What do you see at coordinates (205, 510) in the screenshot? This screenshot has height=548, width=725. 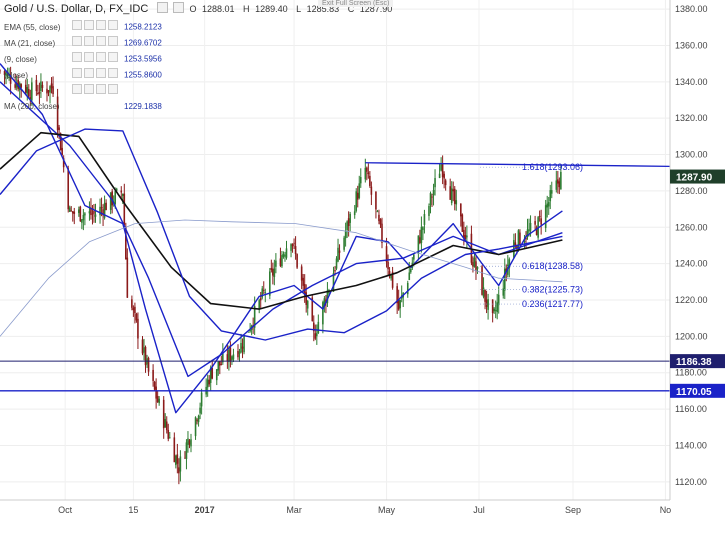 I see `x-tick-label: 2017` at bounding box center [205, 510].